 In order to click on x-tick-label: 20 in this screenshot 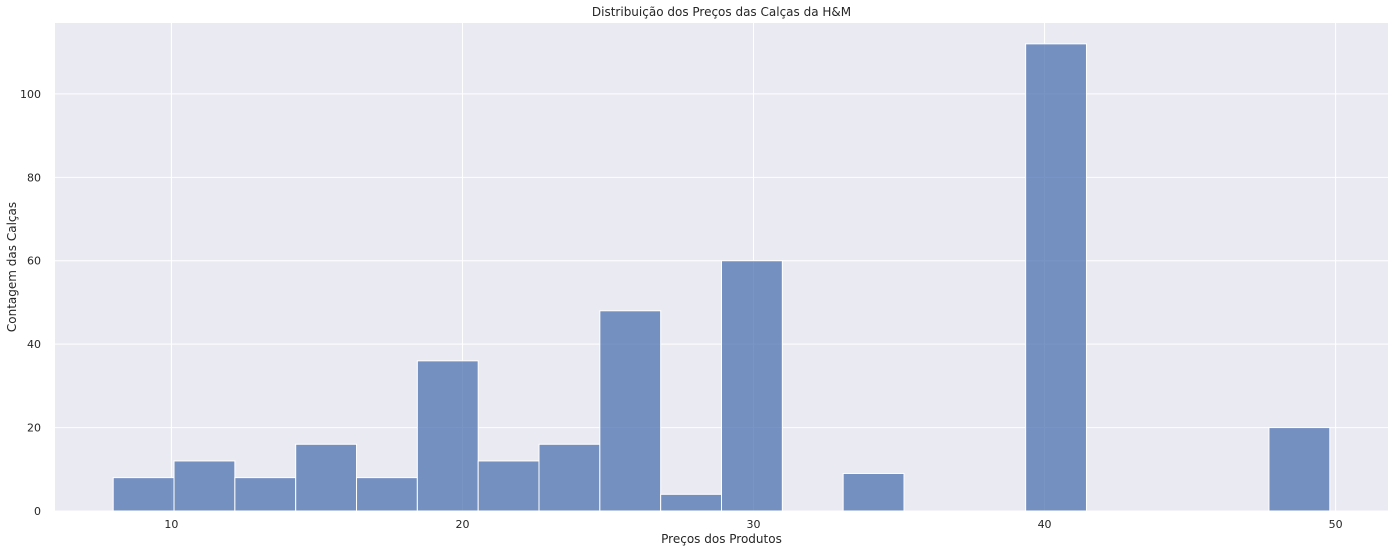, I will do `click(462, 524)`.